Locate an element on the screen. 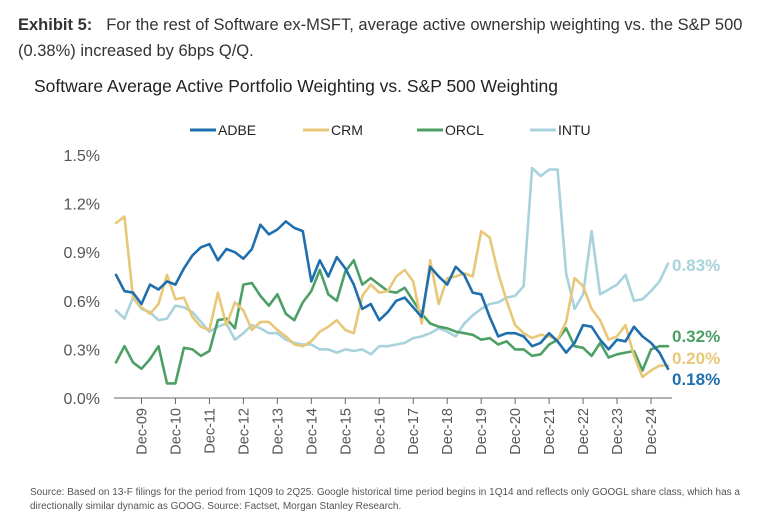  x-tick-label: Dec-11 is located at coordinates (210, 431).